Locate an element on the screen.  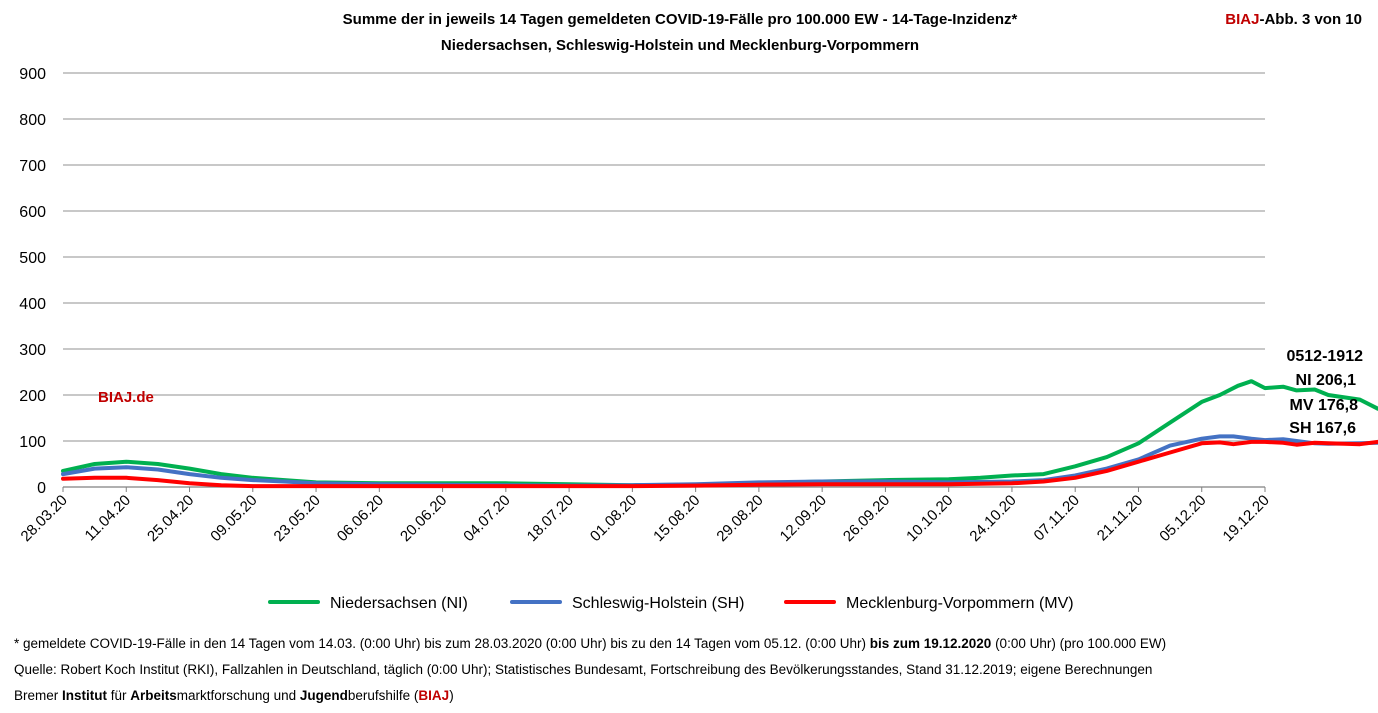
publisher-part: Arbeits is located at coordinates (153, 695).